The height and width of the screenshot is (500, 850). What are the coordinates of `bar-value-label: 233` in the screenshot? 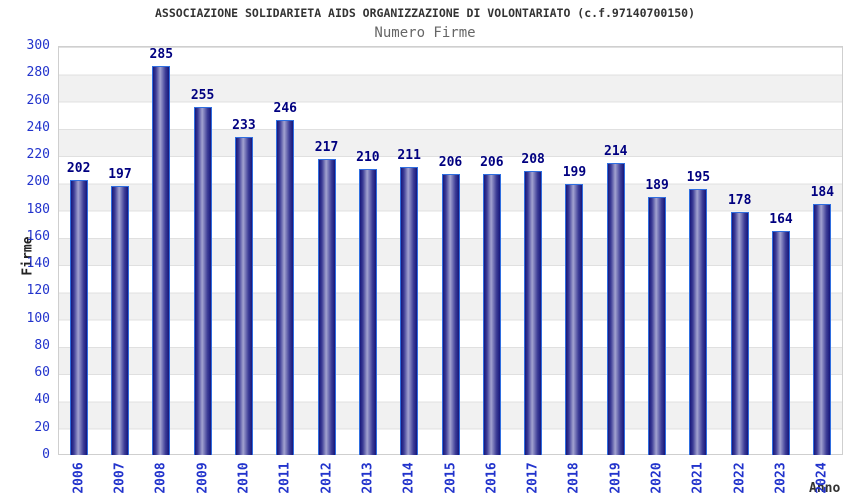 It's located at (244, 126).